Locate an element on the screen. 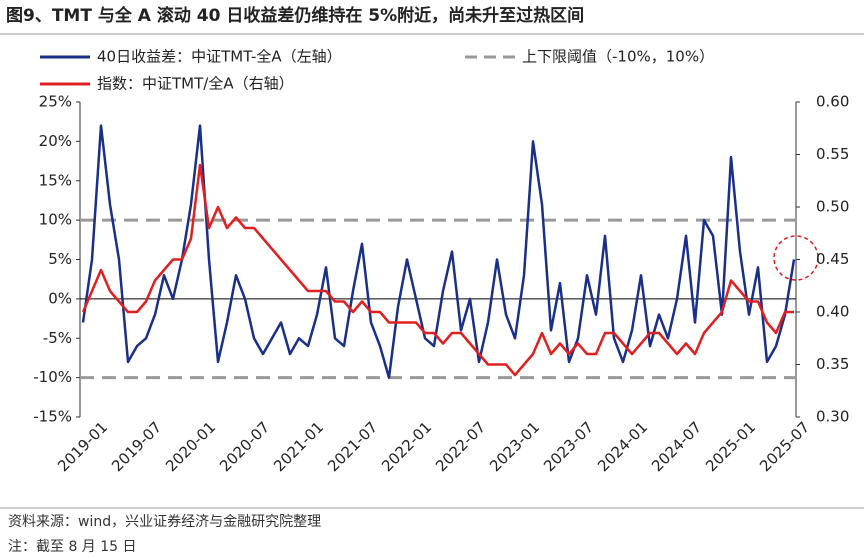 The width and height of the screenshot is (864, 559). legend-label: 上下限阈值（-10%，10%） is located at coordinates (618, 57).